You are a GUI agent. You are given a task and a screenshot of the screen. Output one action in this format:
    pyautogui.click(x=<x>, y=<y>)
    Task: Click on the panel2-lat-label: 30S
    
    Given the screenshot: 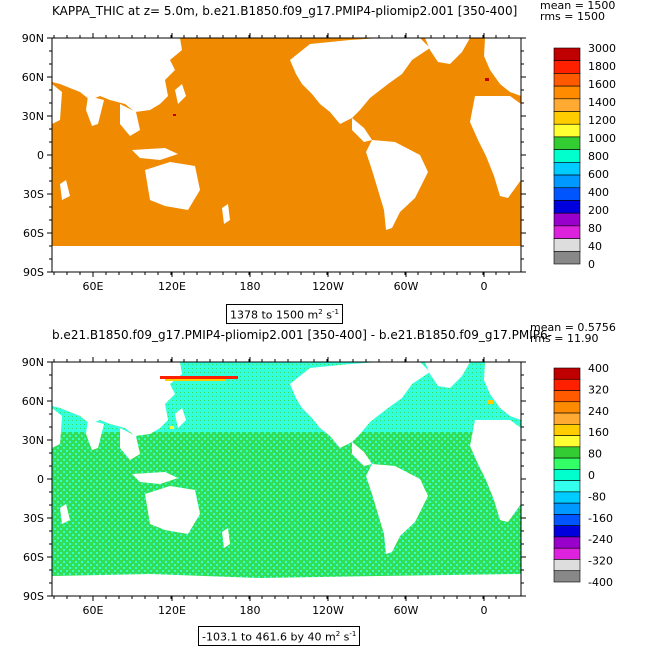 What is the action you would take?
    pyautogui.click(x=33, y=518)
    